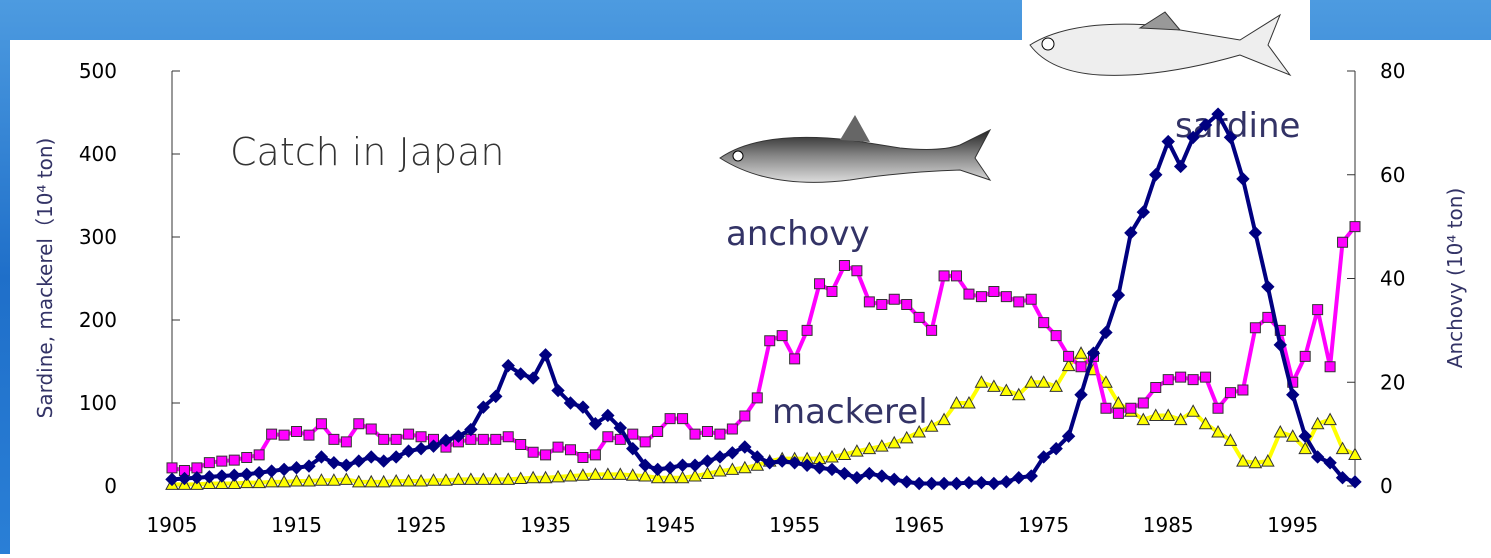 This screenshot has width=1491, height=558. What do you see at coordinates (850, 412) in the screenshot?
I see `annotation: mackerel` at bounding box center [850, 412].